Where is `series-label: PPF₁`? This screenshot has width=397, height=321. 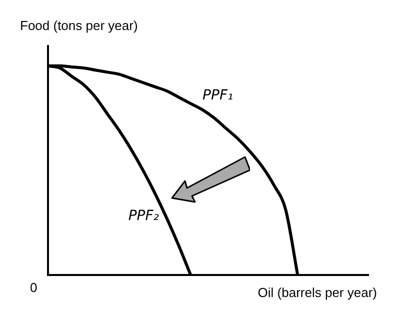
series-label: PPF₁ is located at coordinates (218, 95).